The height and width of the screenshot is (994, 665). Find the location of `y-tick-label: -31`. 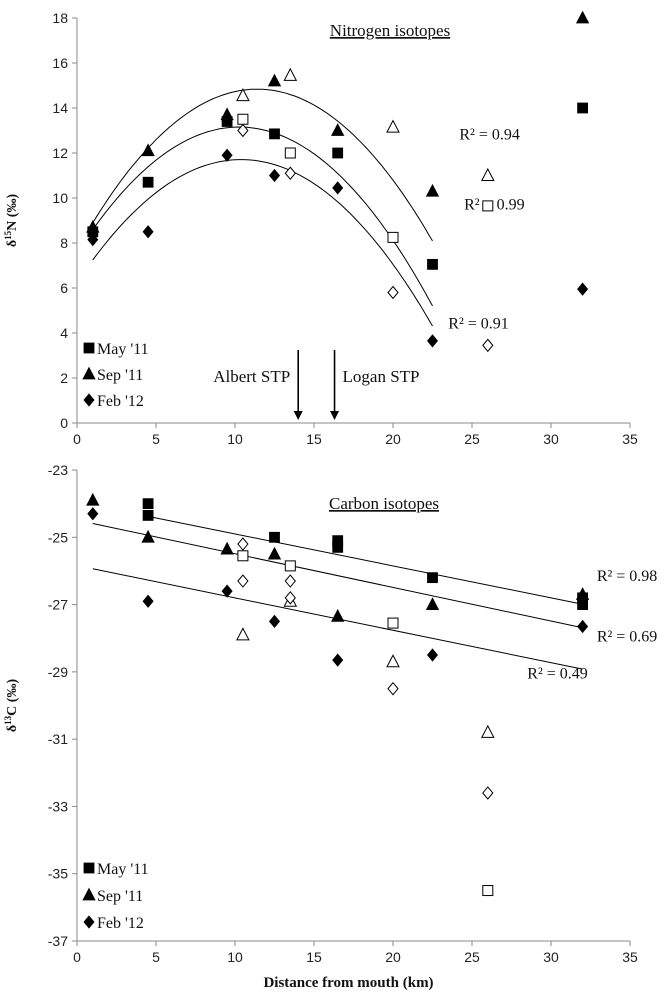

y-tick-label: -31 is located at coordinates (58, 739).